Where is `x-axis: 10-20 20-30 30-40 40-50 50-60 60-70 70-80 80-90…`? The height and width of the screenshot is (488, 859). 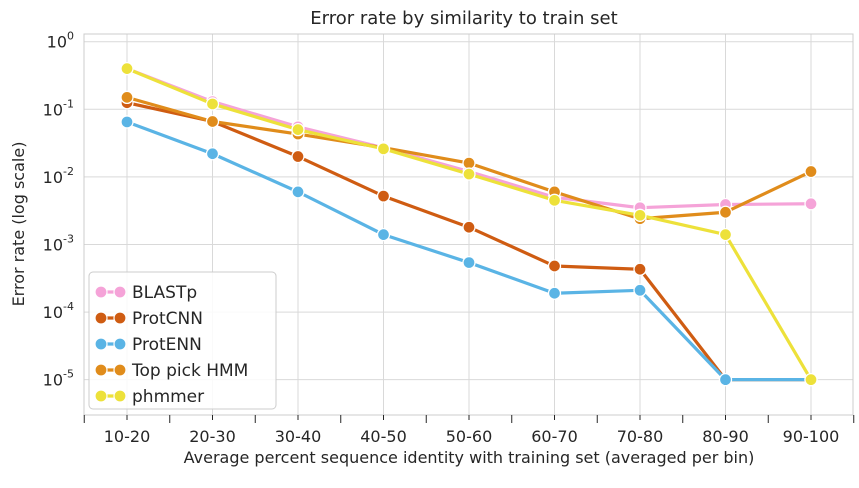 x-axis: 10-20 20-30 30-40 40-50 50-60 60-70 70-80 80-90… is located at coordinates (469, 430).